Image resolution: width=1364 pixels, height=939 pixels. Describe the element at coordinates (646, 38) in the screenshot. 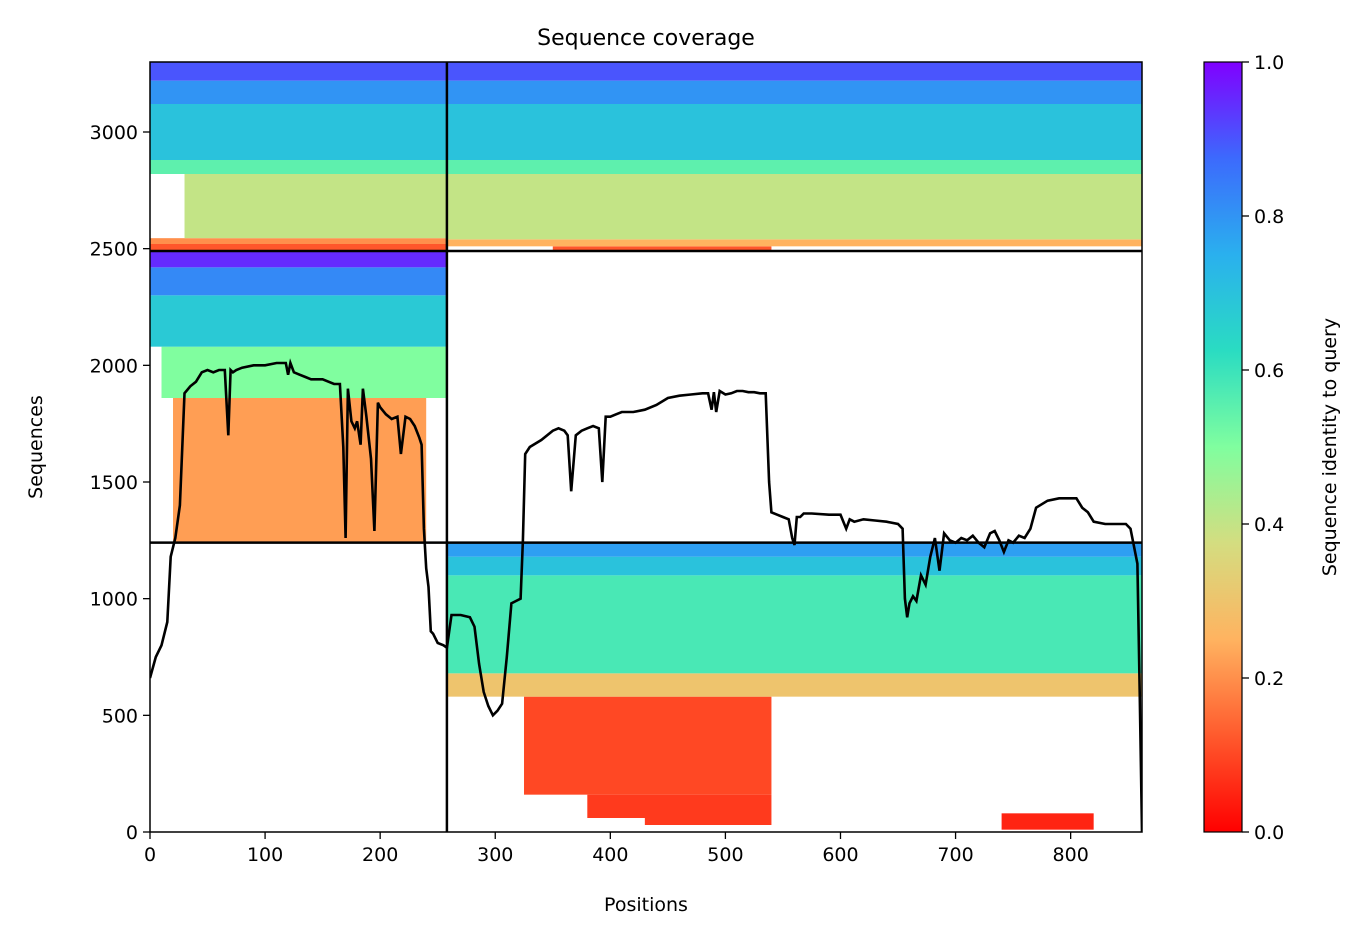

I see `chart-title: Sequence coverage` at that location.